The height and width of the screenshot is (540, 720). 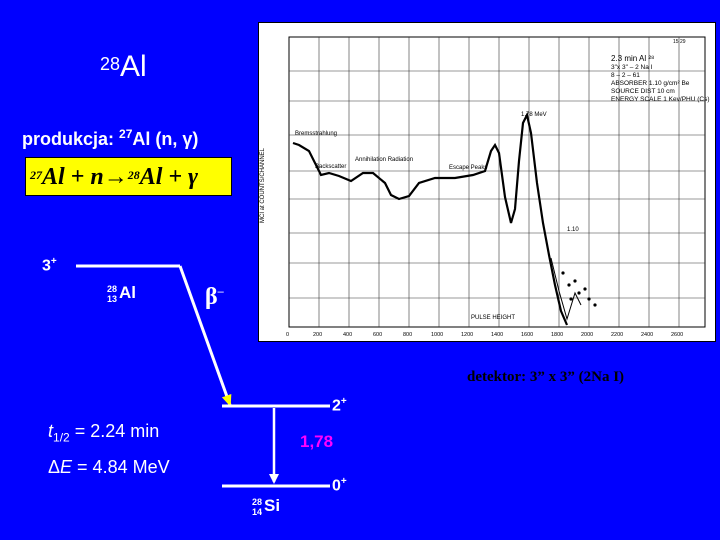 I want to click on svg-text: 800, so click(x=407, y=335).